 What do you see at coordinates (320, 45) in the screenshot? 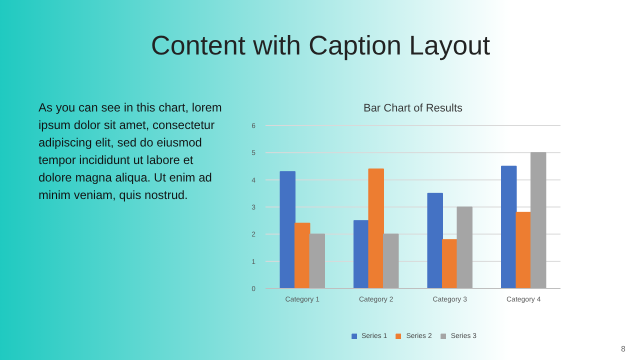
I see `text: Content with Caption Layout` at bounding box center [320, 45].